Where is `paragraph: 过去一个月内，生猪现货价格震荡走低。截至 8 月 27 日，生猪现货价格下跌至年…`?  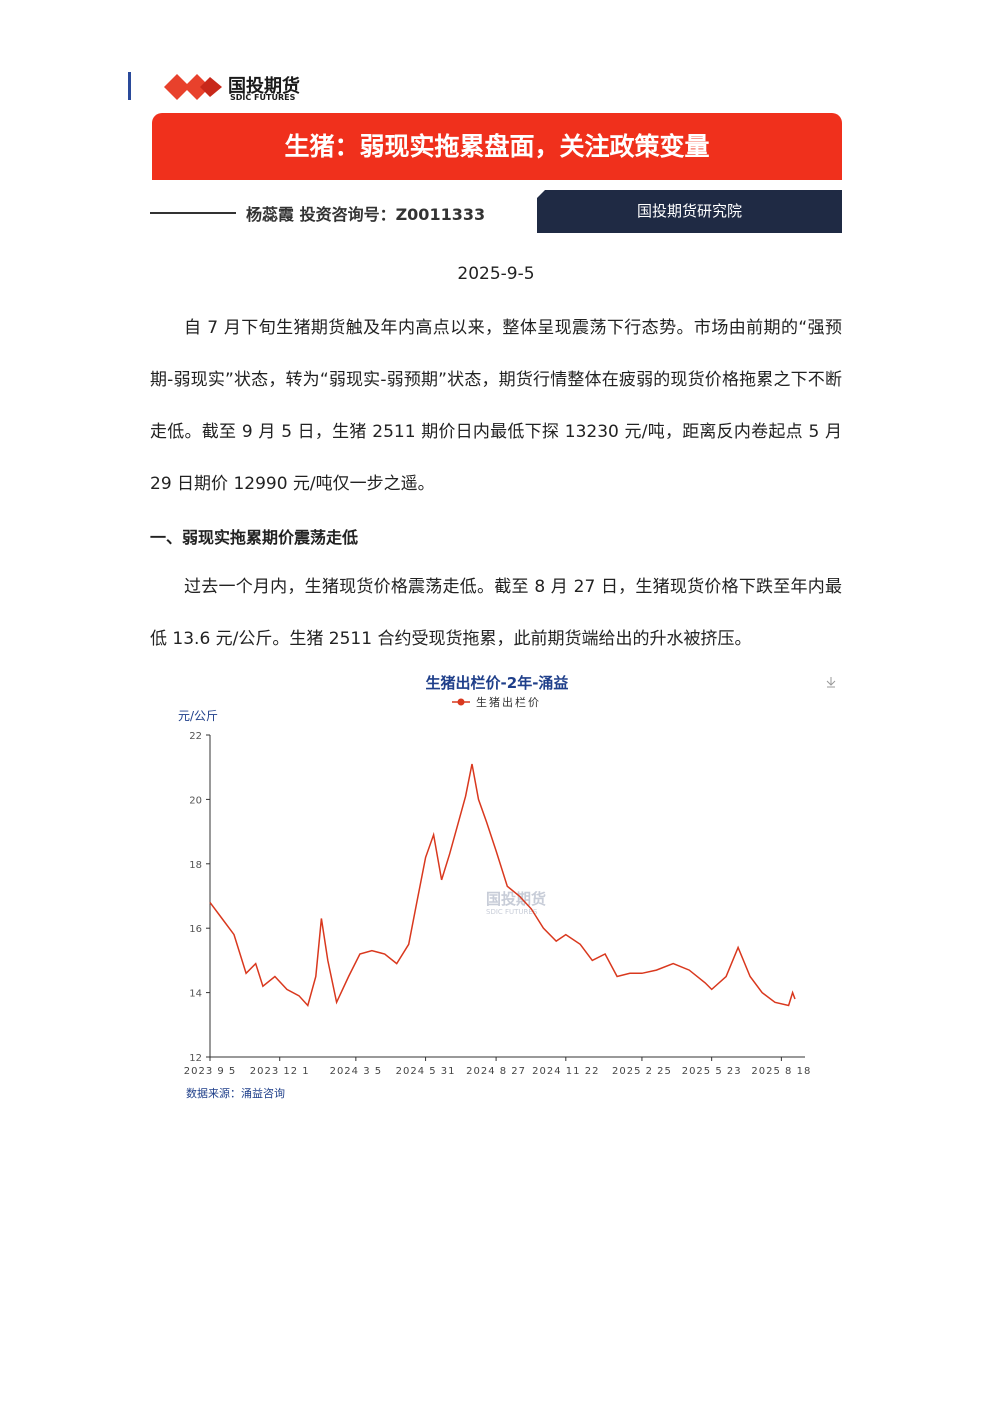 paragraph: 过去一个月内，生猪现货价格震荡走低。截至 8 月 27 日，生猪现货价格下跌至年… is located at coordinates (496, 613).